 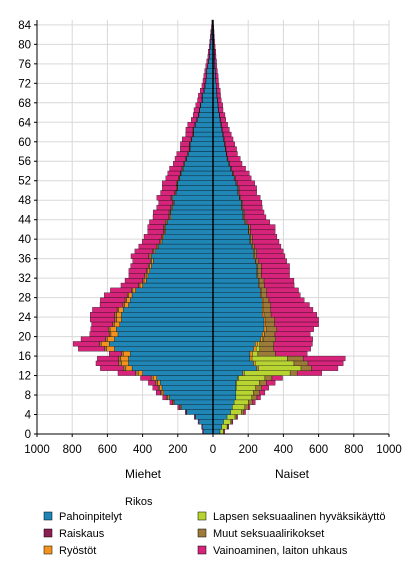 What do you see at coordinates (90, 517) in the screenshot?
I see `legend-label: Pahoinpitelyt` at bounding box center [90, 517].